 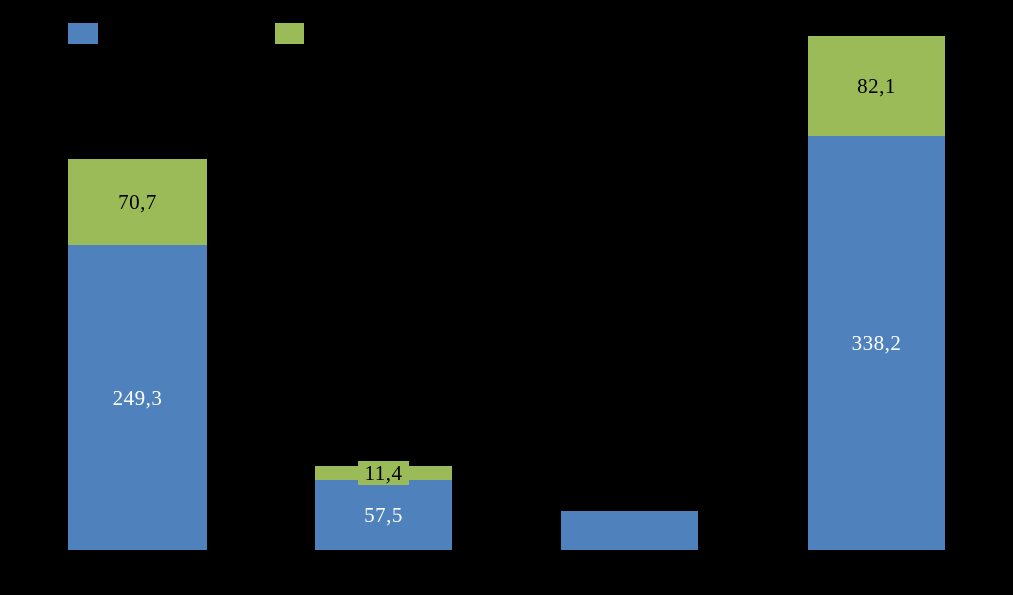 What do you see at coordinates (137, 201) in the screenshot?
I see `data-label-green-series-1: 70,7` at bounding box center [137, 201].